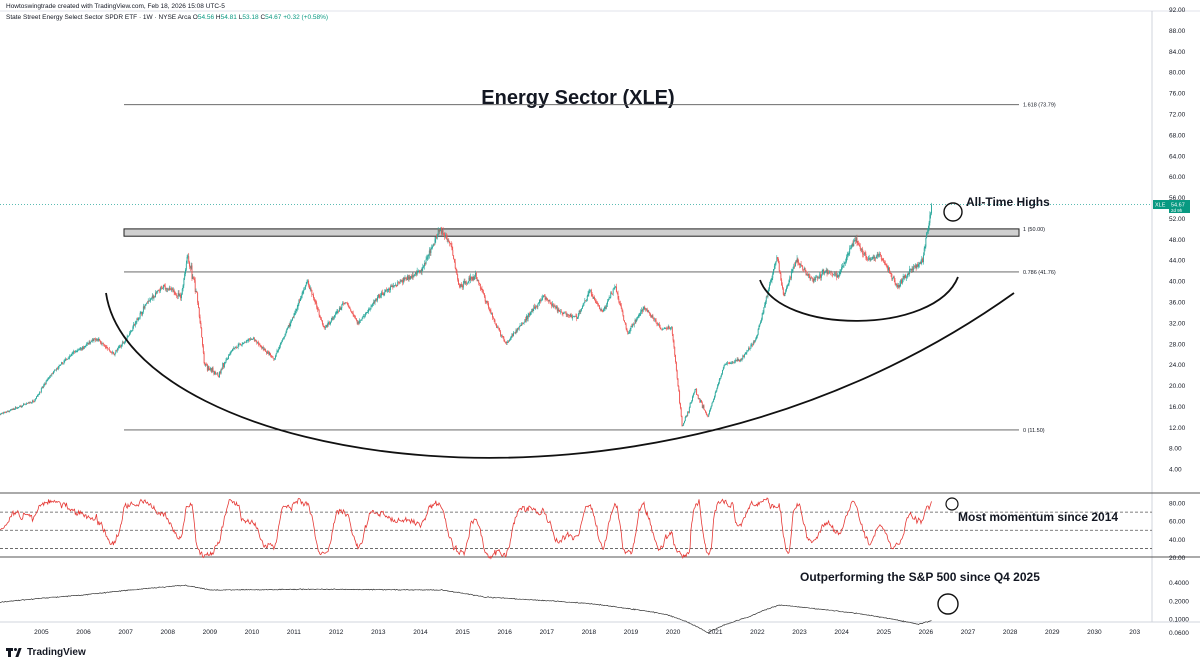 Image resolution: width=1200 pixels, height=664 pixels. What do you see at coordinates (1039, 106) in the screenshot?
I see `fib-level-label: 1.618 (73.79)` at bounding box center [1039, 106].